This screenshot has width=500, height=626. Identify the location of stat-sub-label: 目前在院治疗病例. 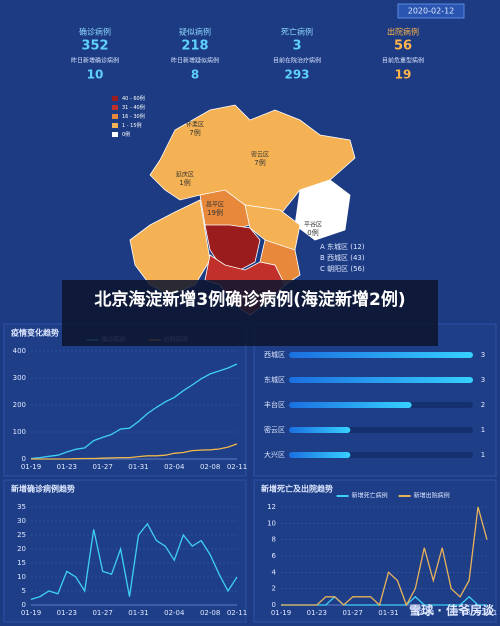
(297, 61).